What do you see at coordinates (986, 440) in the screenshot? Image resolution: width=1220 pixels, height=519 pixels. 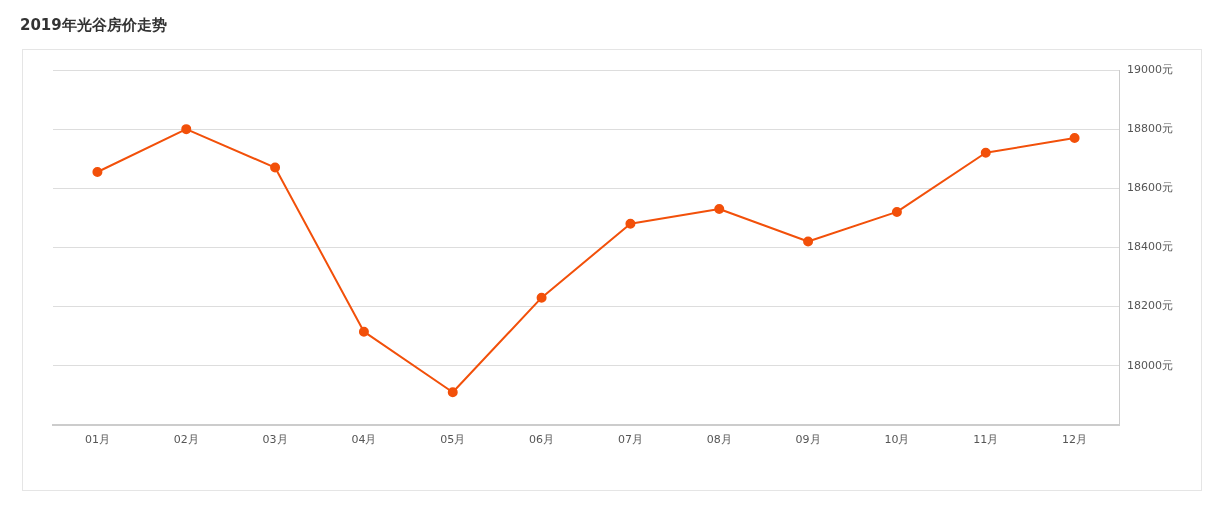 I see `x-tick-label: 11月` at bounding box center [986, 440].